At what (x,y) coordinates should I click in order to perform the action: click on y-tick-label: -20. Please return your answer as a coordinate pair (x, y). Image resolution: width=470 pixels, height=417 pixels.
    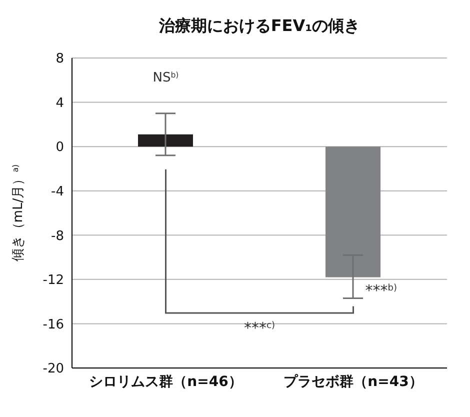
    Looking at the image, I should click on (53, 369).